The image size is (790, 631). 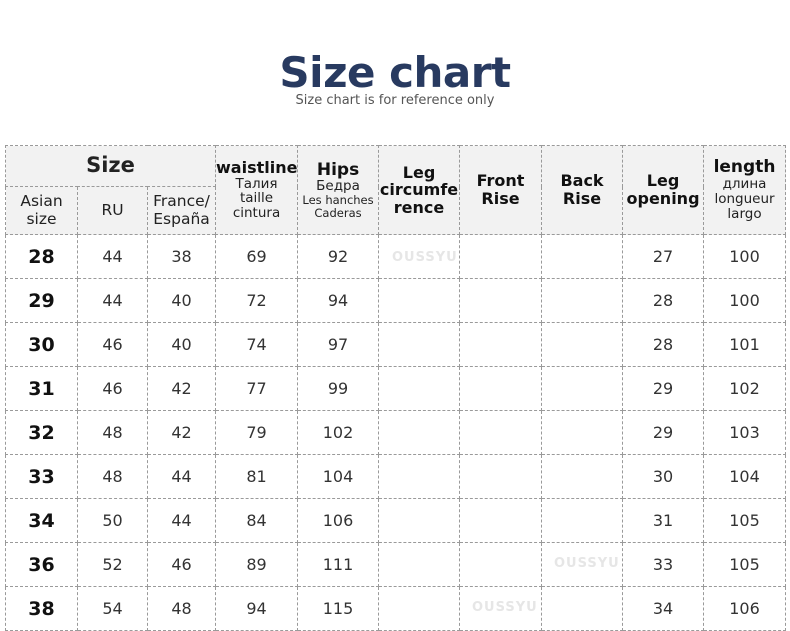 I want to click on size-cell: 33, so click(x=41, y=476).